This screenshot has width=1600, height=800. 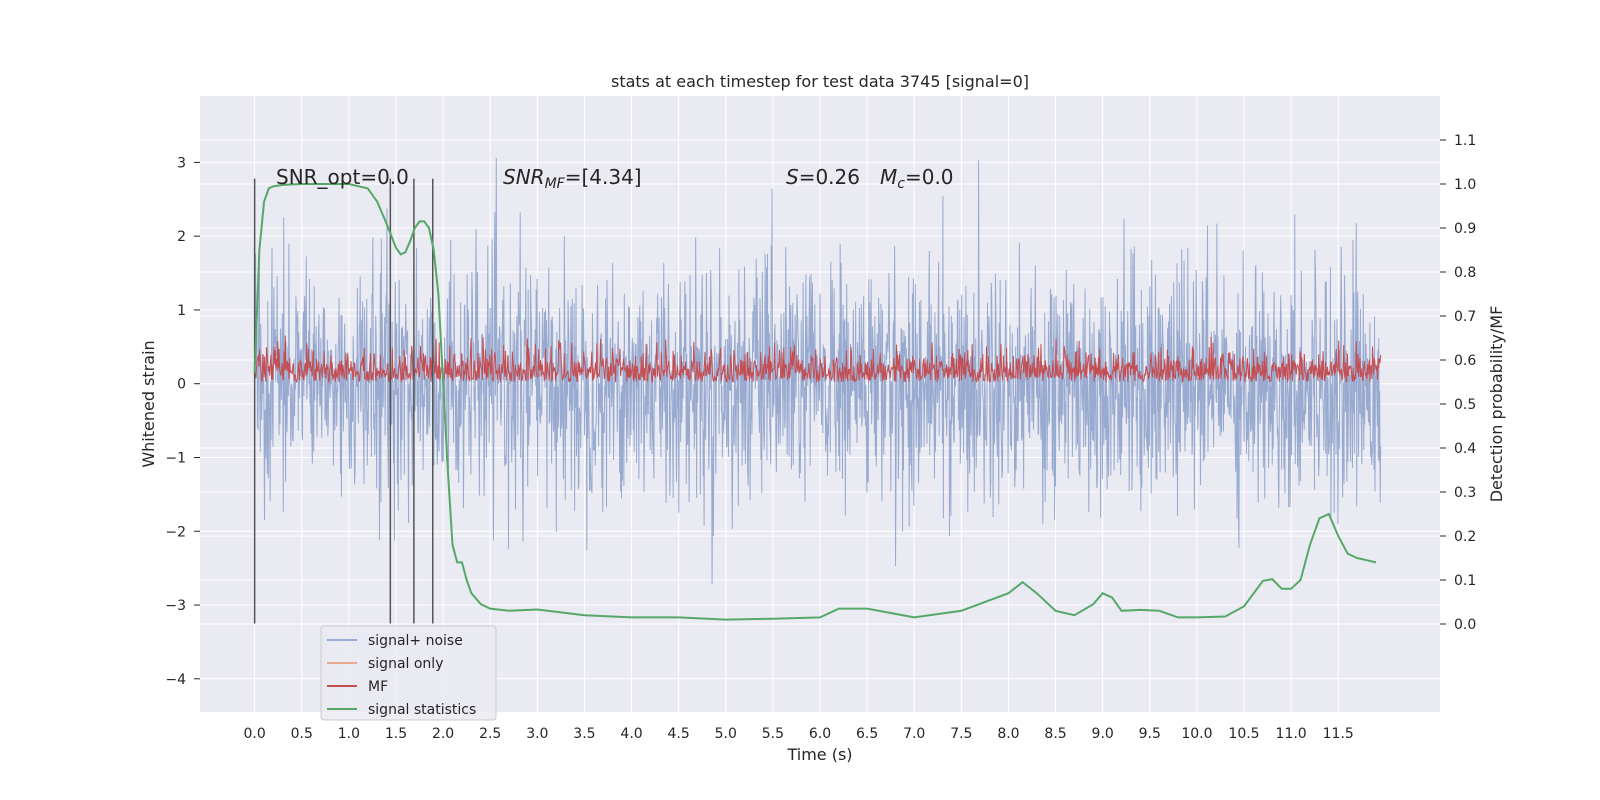 What do you see at coordinates (1465, 141) in the screenshot?
I see `y2-tick-label: 1.1` at bounding box center [1465, 141].